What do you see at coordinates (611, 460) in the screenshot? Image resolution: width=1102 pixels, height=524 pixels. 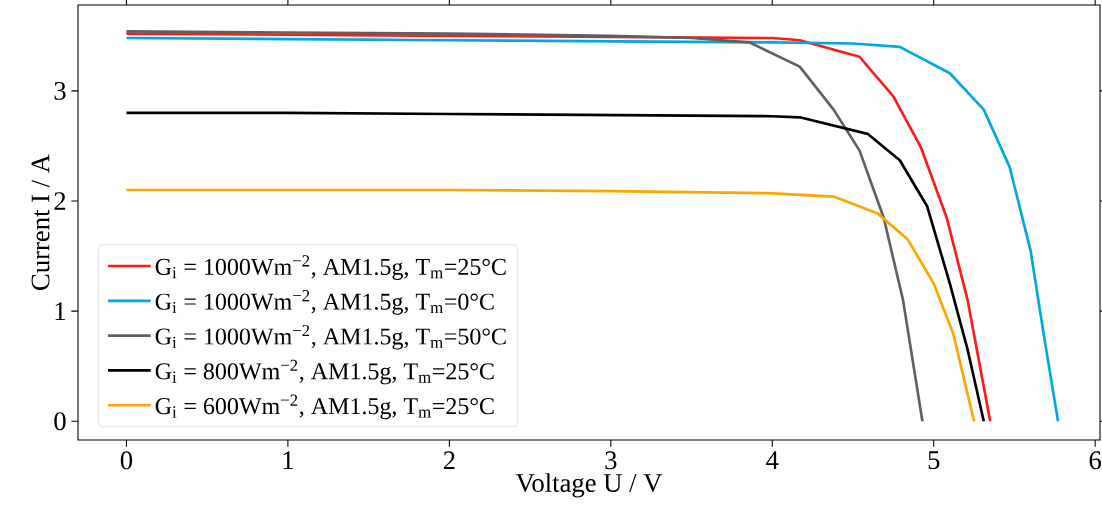 I see `x-tick-label: 3` at bounding box center [611, 460].